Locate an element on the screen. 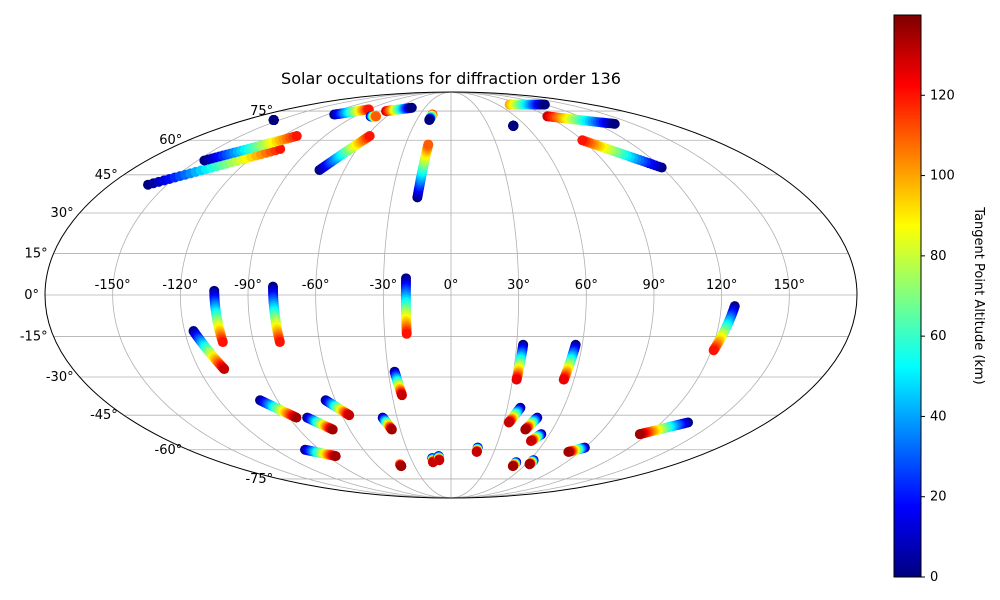  latitude-tick-label: -60° is located at coordinates (169, 450).